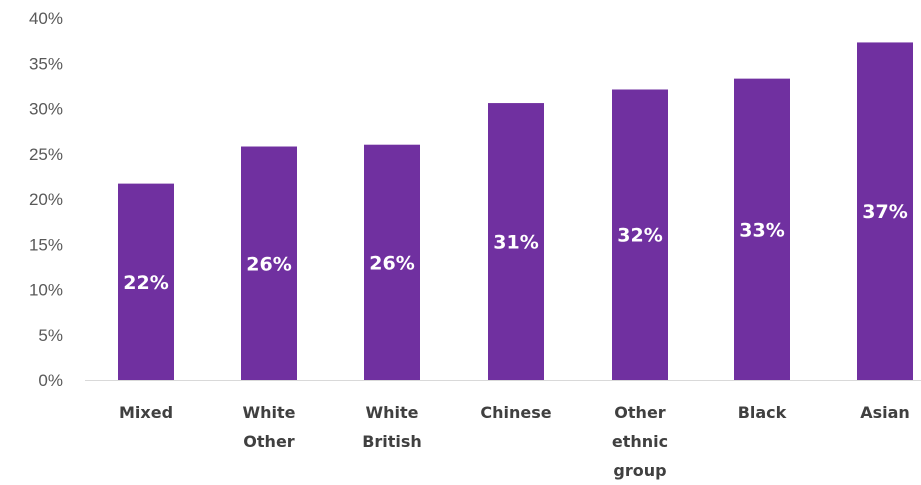 This screenshot has height=485, width=921. I want to click on y-tick-label: 5%, so click(50, 335).